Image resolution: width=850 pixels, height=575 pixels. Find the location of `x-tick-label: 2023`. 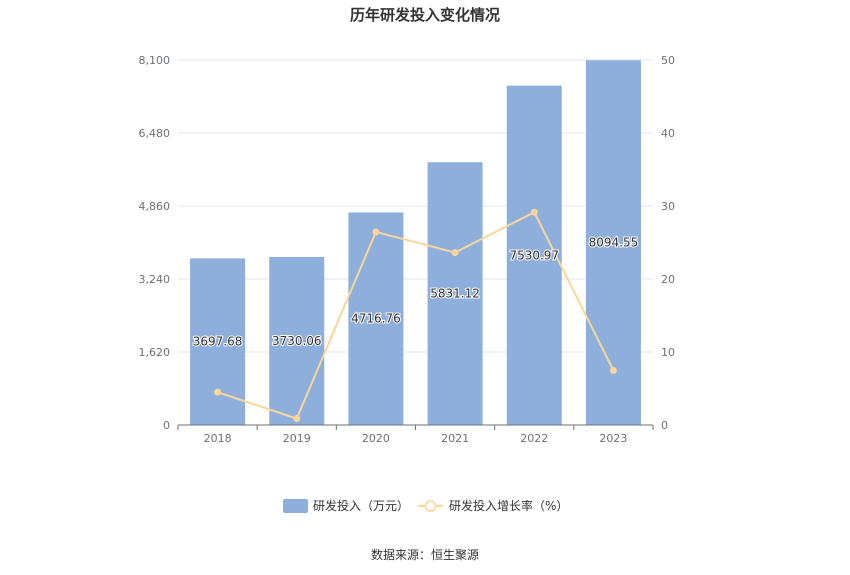

x-tick-label: 2023 is located at coordinates (613, 438).